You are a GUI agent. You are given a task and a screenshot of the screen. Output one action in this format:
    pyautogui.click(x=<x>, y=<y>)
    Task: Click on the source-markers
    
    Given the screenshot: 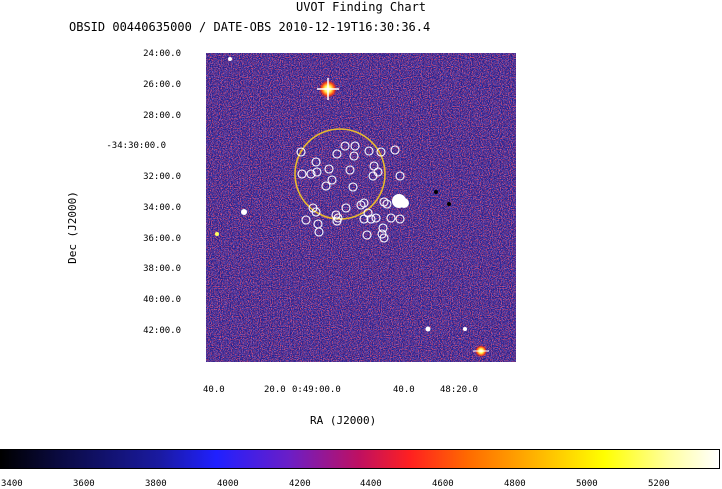 What is the action you would take?
    pyautogui.click(x=350, y=192)
    